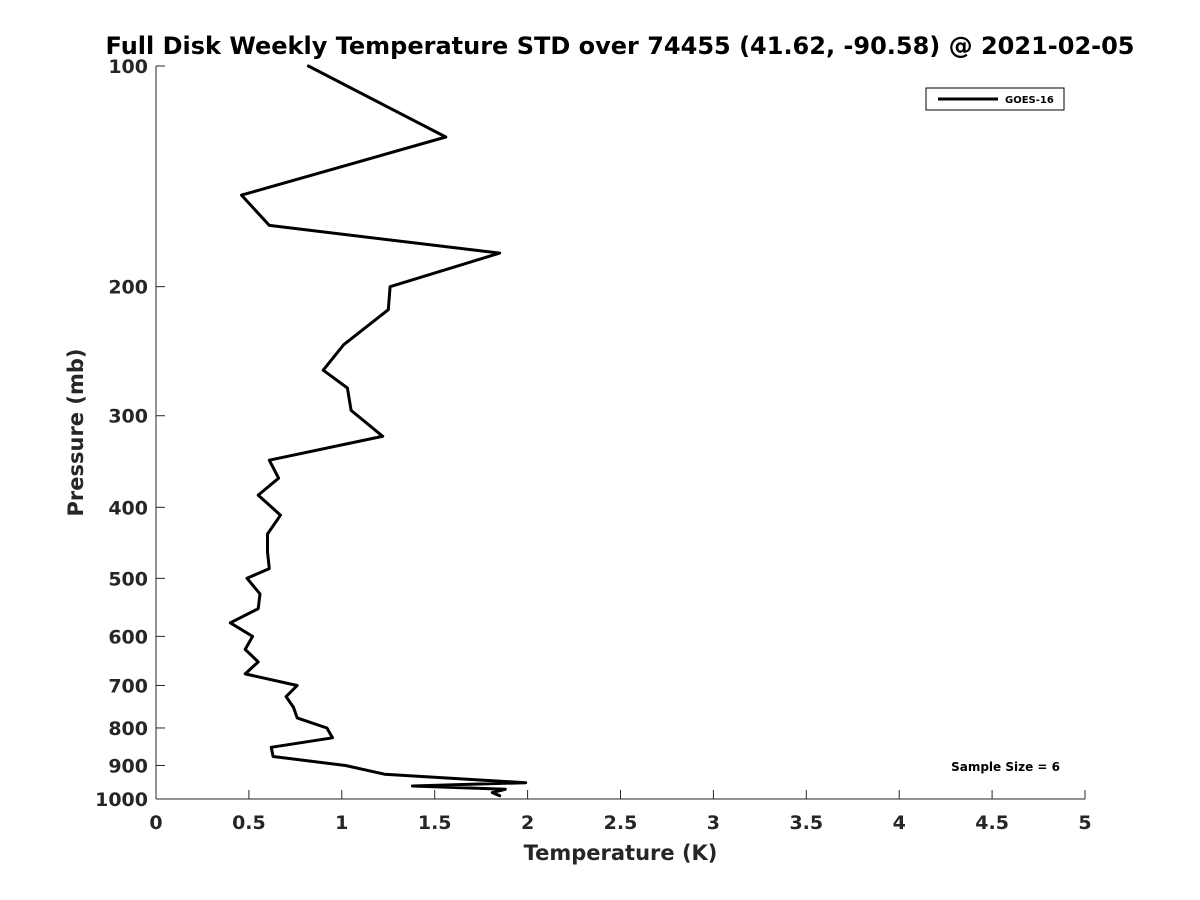 Image resolution: width=1200 pixels, height=900 pixels. What do you see at coordinates (128, 288) in the screenshot?
I see `y-tick-label: 200` at bounding box center [128, 288].